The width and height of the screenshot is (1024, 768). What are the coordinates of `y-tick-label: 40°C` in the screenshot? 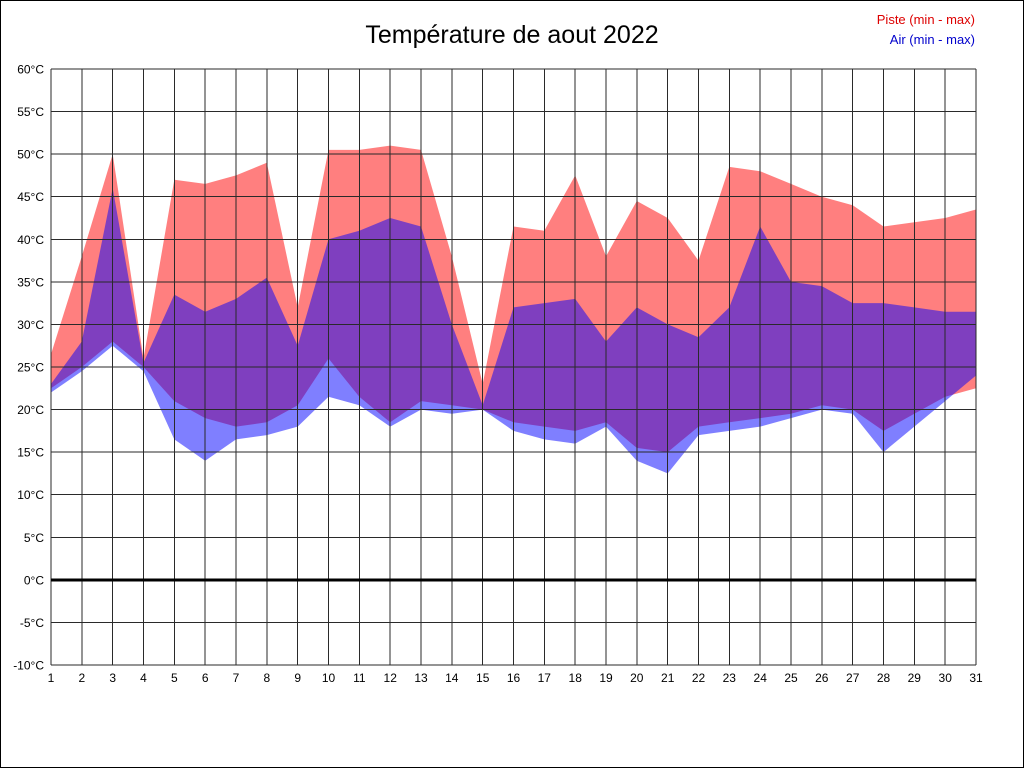 It's located at (30, 240).